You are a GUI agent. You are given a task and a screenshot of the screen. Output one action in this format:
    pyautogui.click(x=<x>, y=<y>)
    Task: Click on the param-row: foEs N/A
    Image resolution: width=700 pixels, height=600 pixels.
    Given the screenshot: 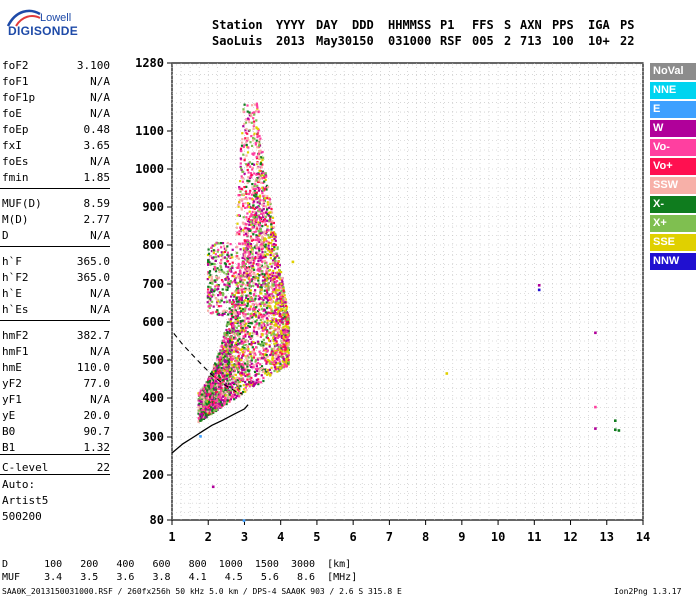 What is the action you would take?
    pyautogui.click(x=56, y=163)
    